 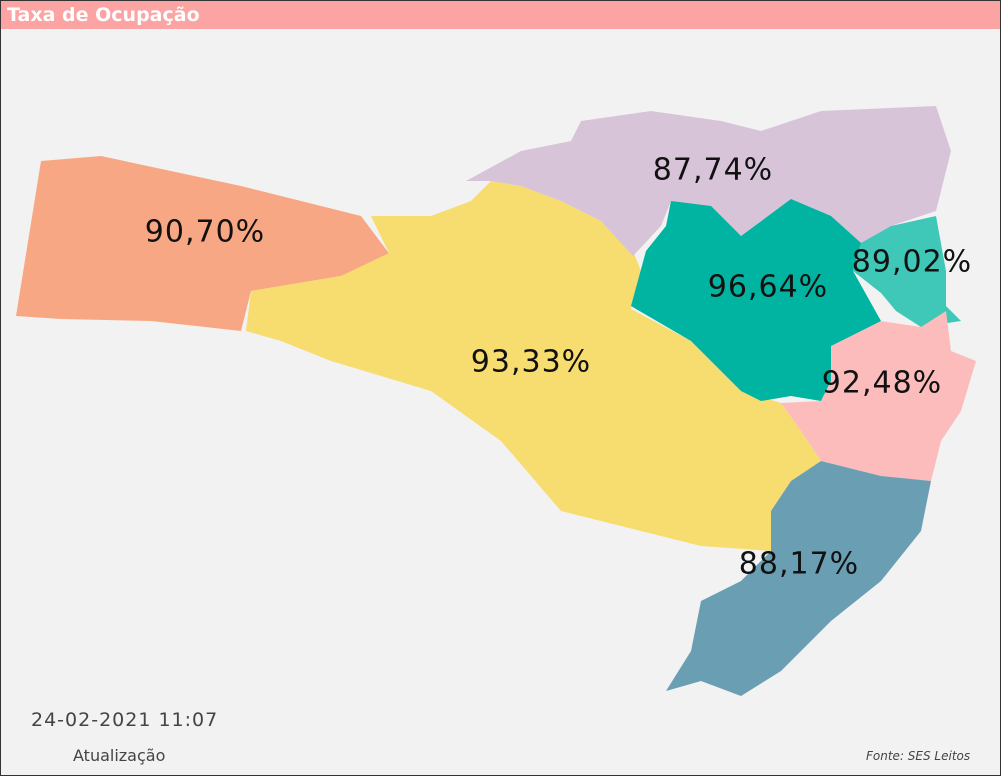 I want to click on region-label: 93,33%, so click(x=531, y=362).